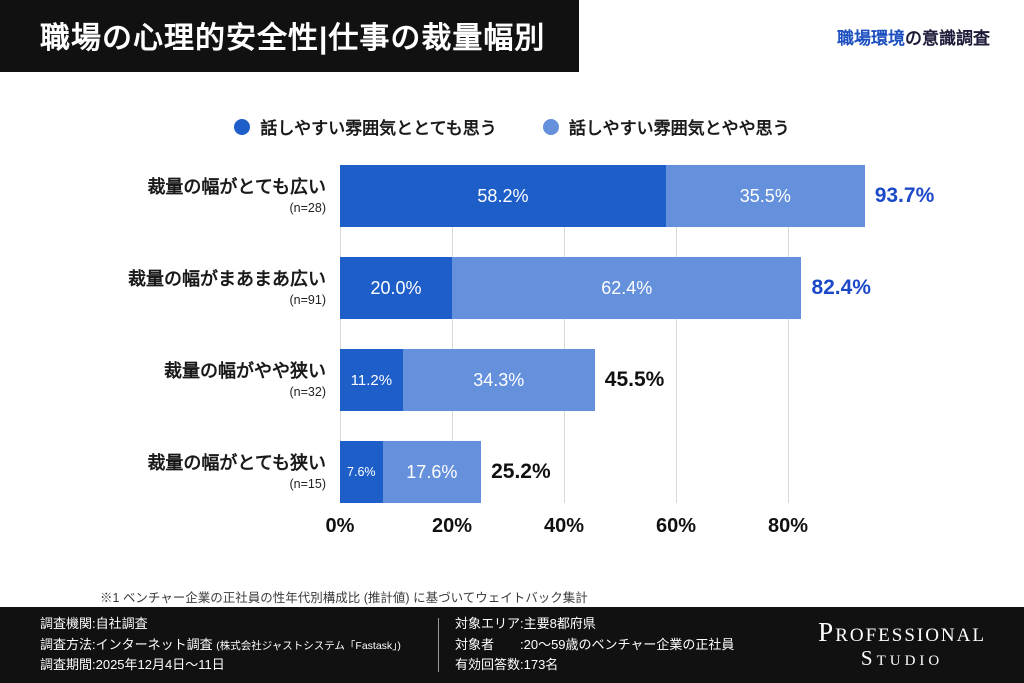 This screenshot has width=1024, height=683. Describe the element at coordinates (293, 38) in the screenshot. I see `page-title-text: 職場の心理的安全性|仕事の裁量幅別` at that location.